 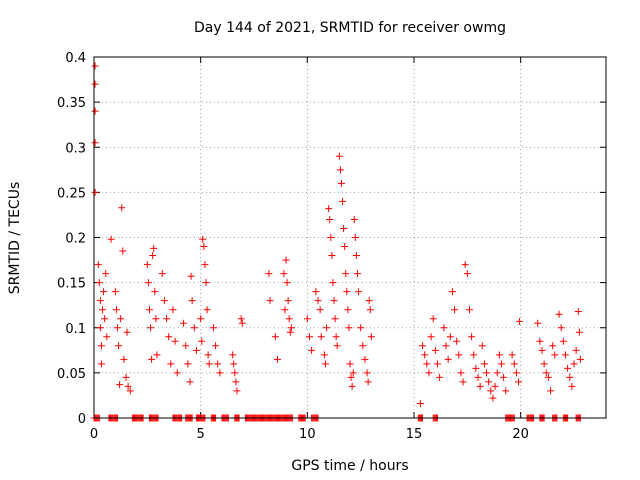 I want to click on y-tick-label: 0.15, so click(x=71, y=284).